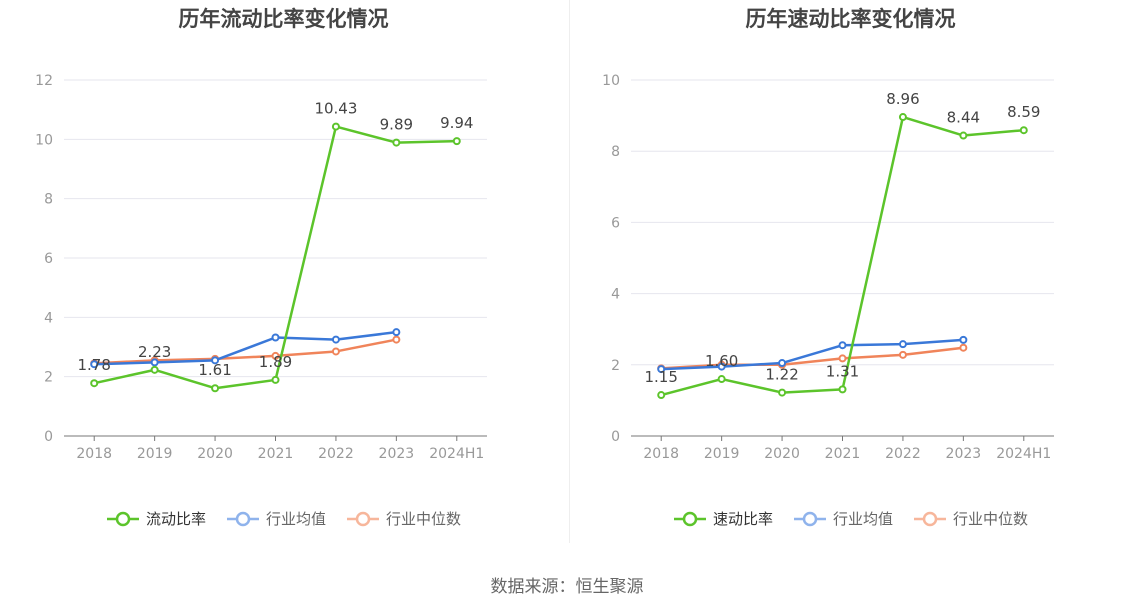 Image resolution: width=1134 pixels, height=612 pixels. I want to click on data-label: 1.31, so click(842, 371).